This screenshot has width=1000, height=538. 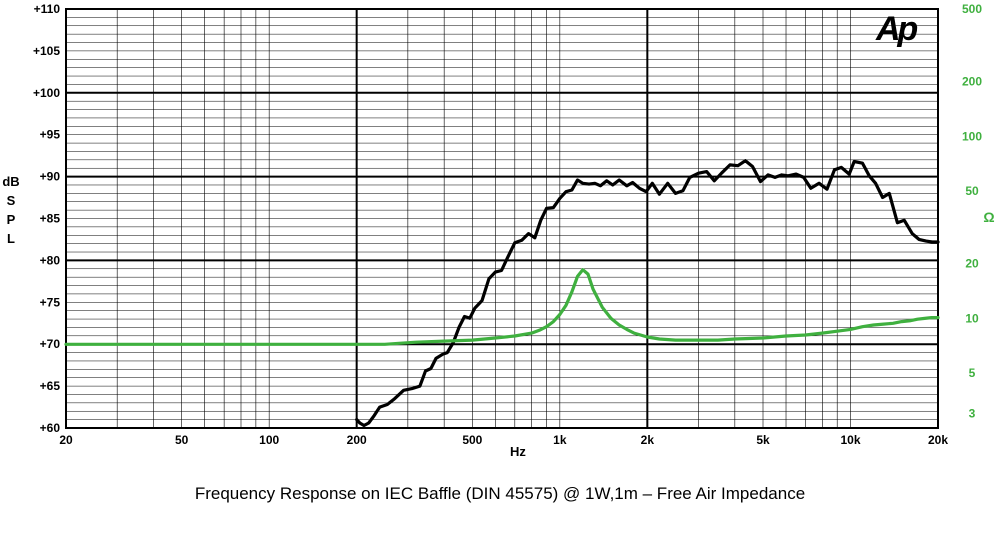 What do you see at coordinates (50, 386) in the screenshot?
I see `y-tick-label: +65` at bounding box center [50, 386].